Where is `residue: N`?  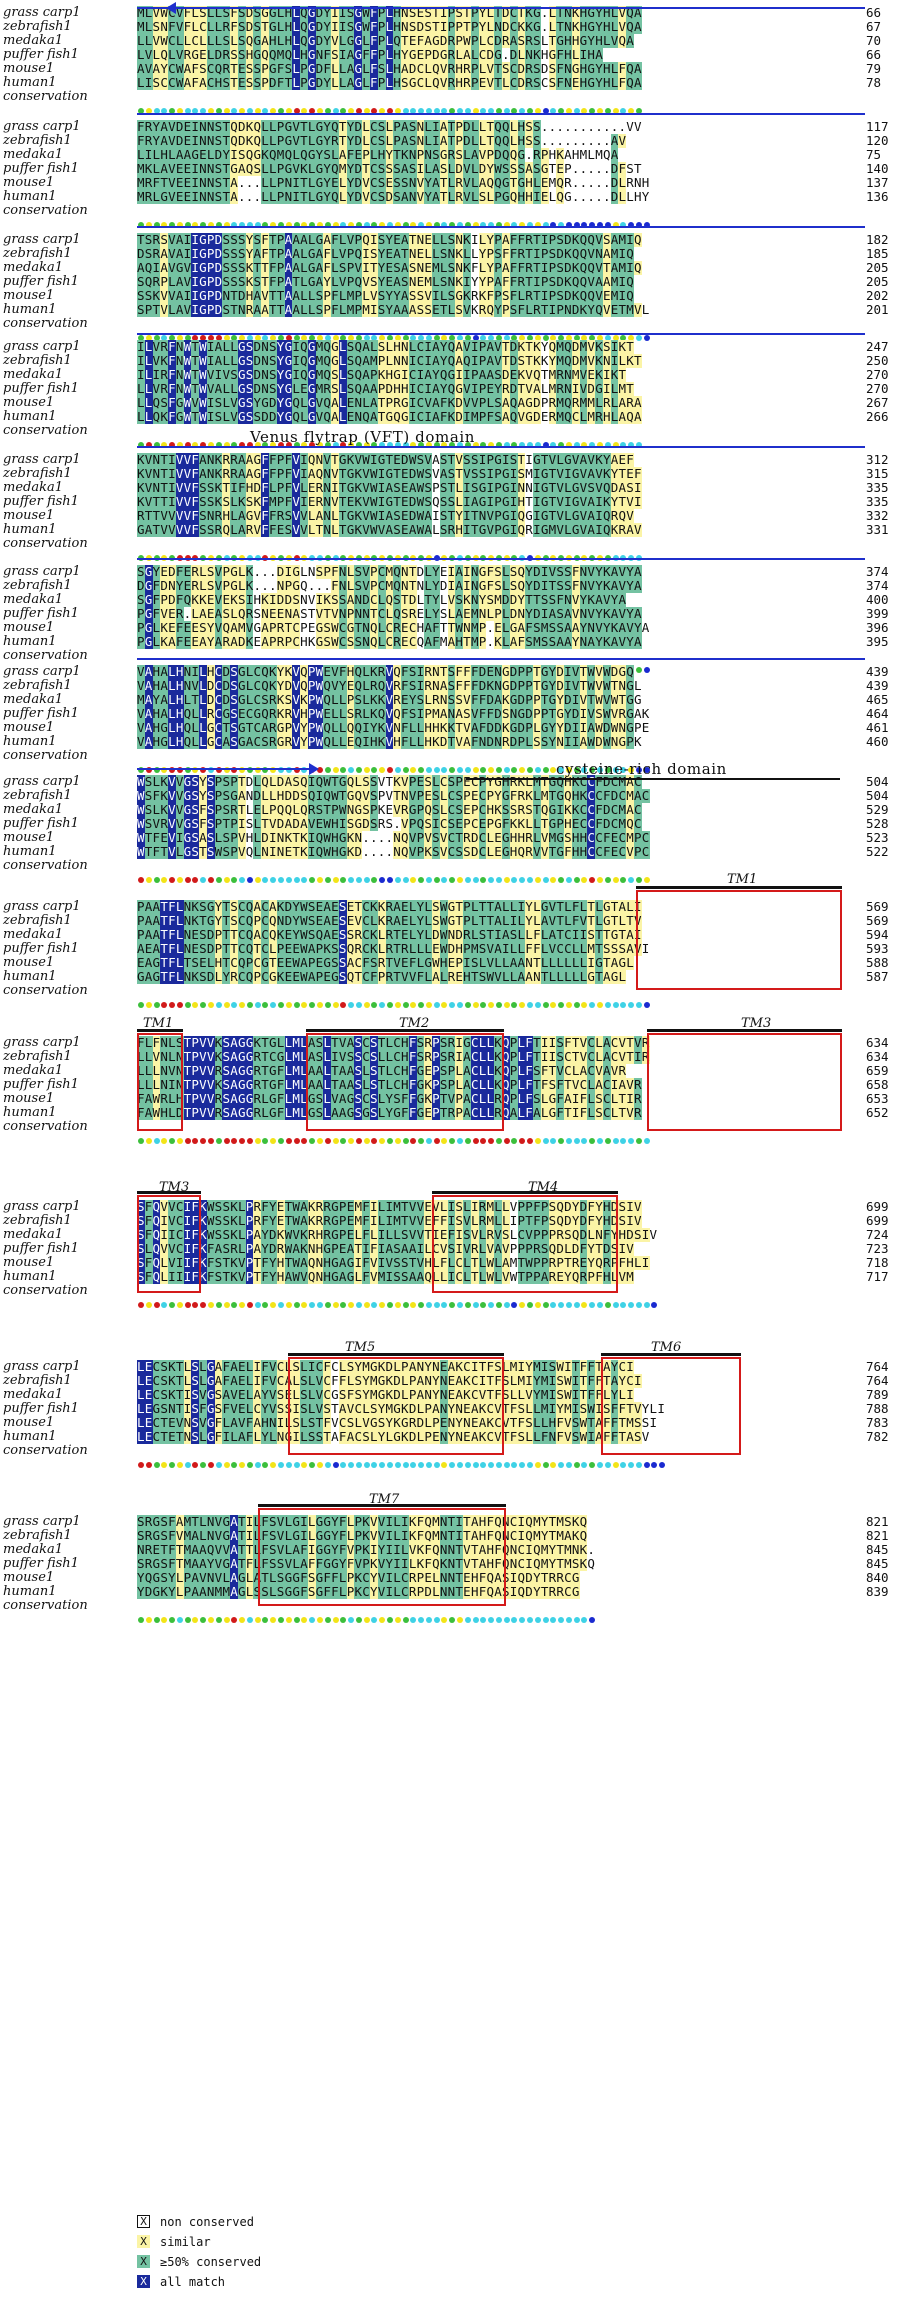 residue: N is located at coordinates (342, 613).